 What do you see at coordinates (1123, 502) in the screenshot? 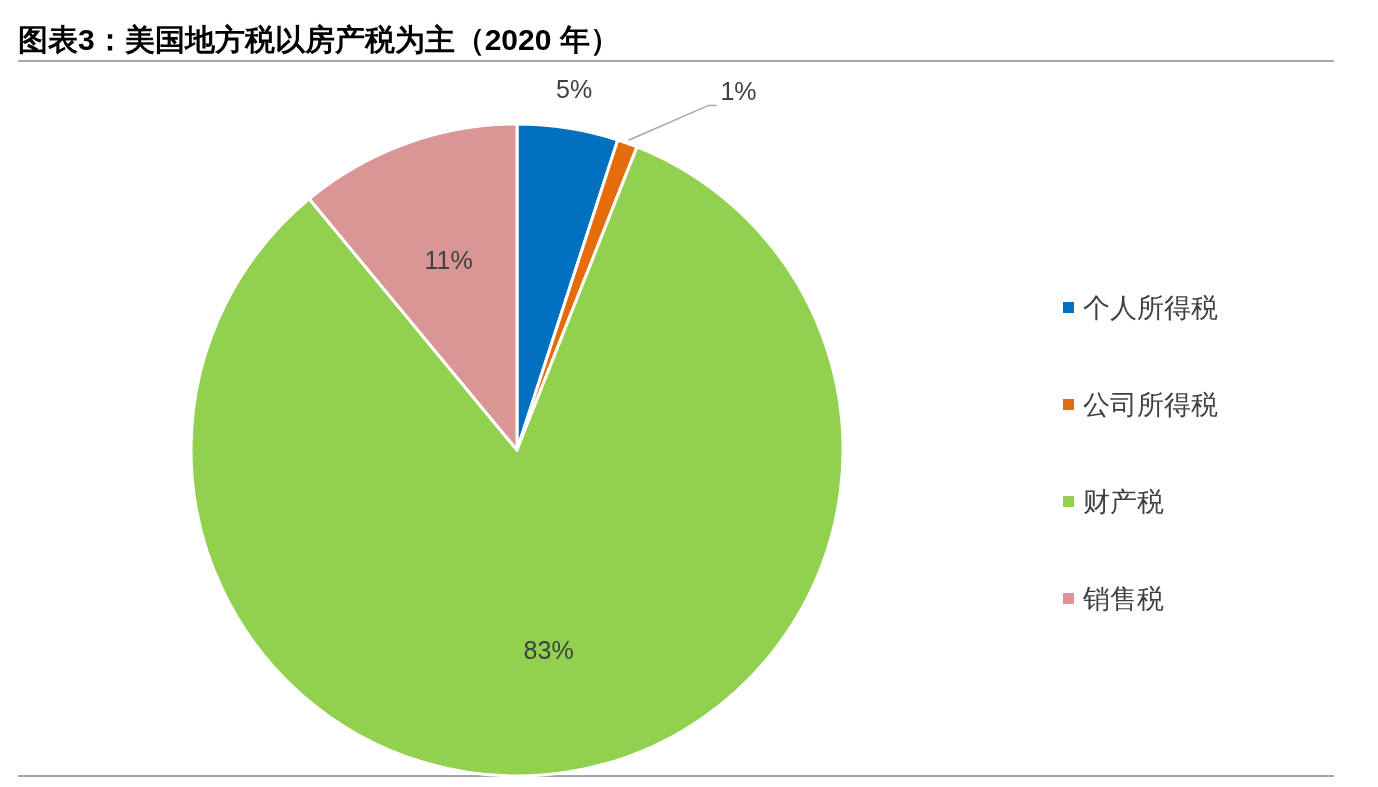
I see `legend-label: 财产税` at bounding box center [1123, 502].